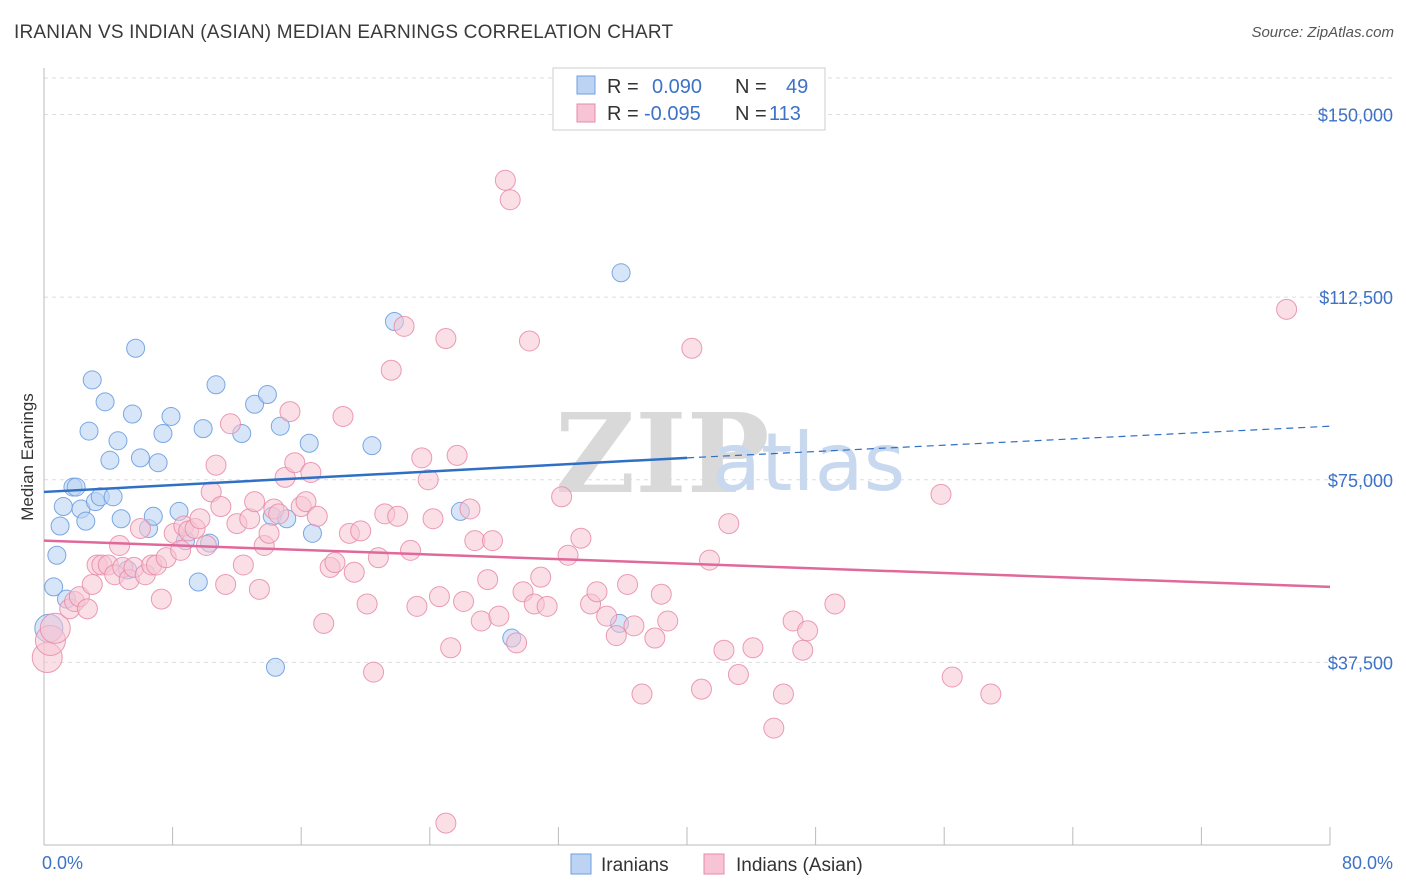  What do you see at coordinates (1356, 298) in the screenshot?
I see `y-tick-112500: $112,500` at bounding box center [1356, 298].